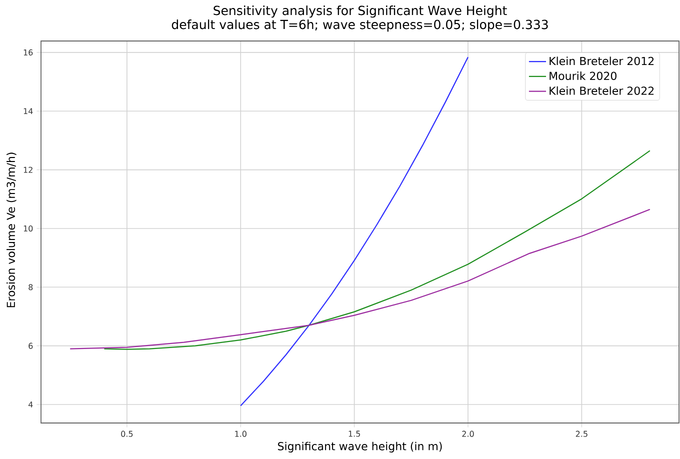  Describe the element at coordinates (28, 228) in the screenshot. I see `y-tick-label: 10` at that location.